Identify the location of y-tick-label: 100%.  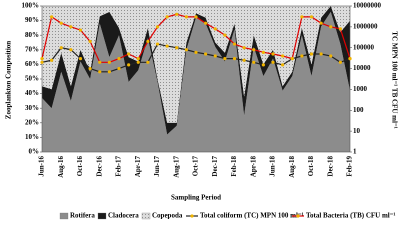
(31, 6).